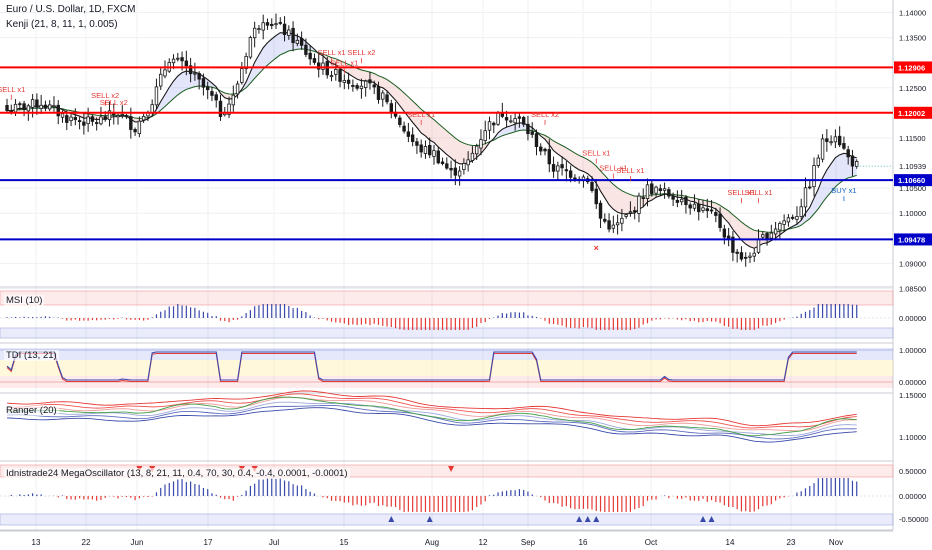 This screenshot has width=932, height=550. What do you see at coordinates (344, 63) in the screenshot?
I see `signal-label: SELL x1` at bounding box center [344, 63].